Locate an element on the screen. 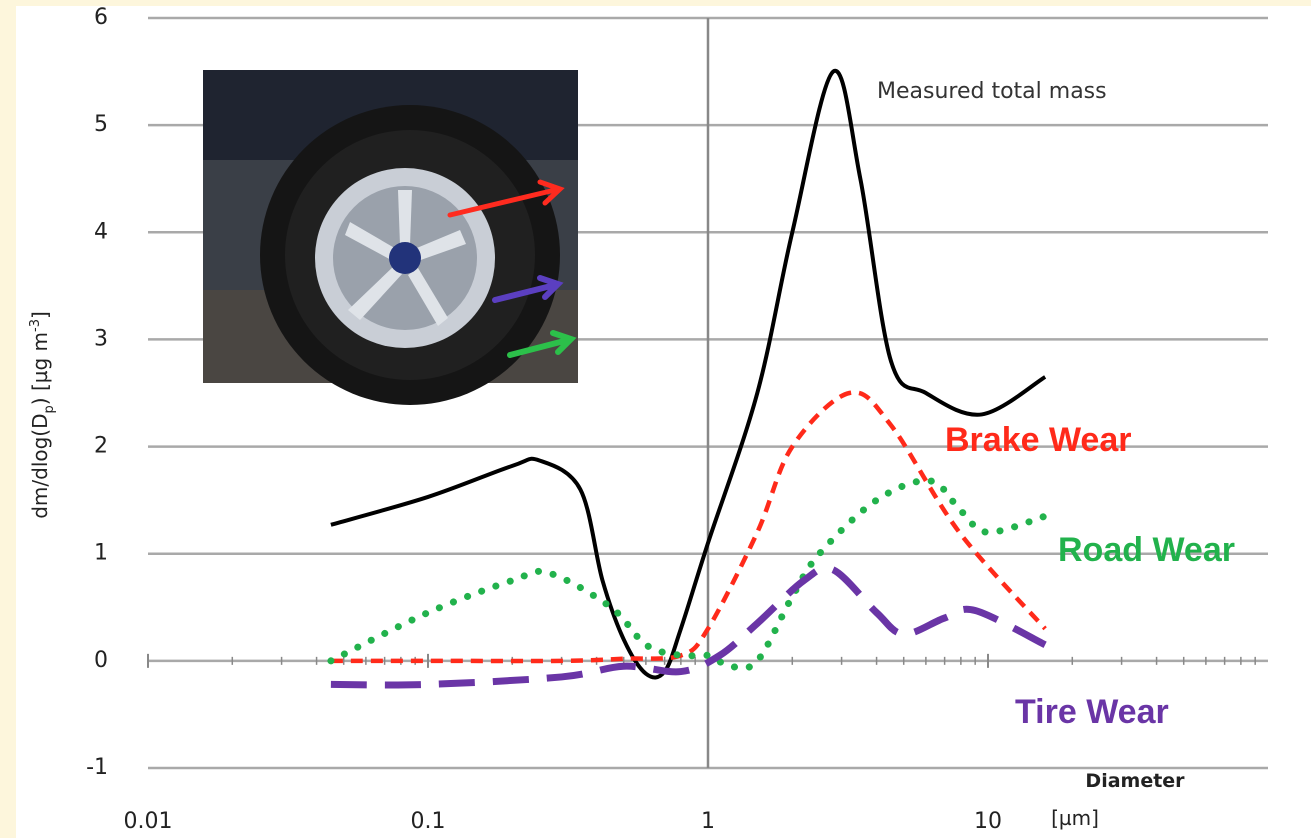 The width and height of the screenshot is (1311, 838). y-tick-label: 2 is located at coordinates (101, 446).